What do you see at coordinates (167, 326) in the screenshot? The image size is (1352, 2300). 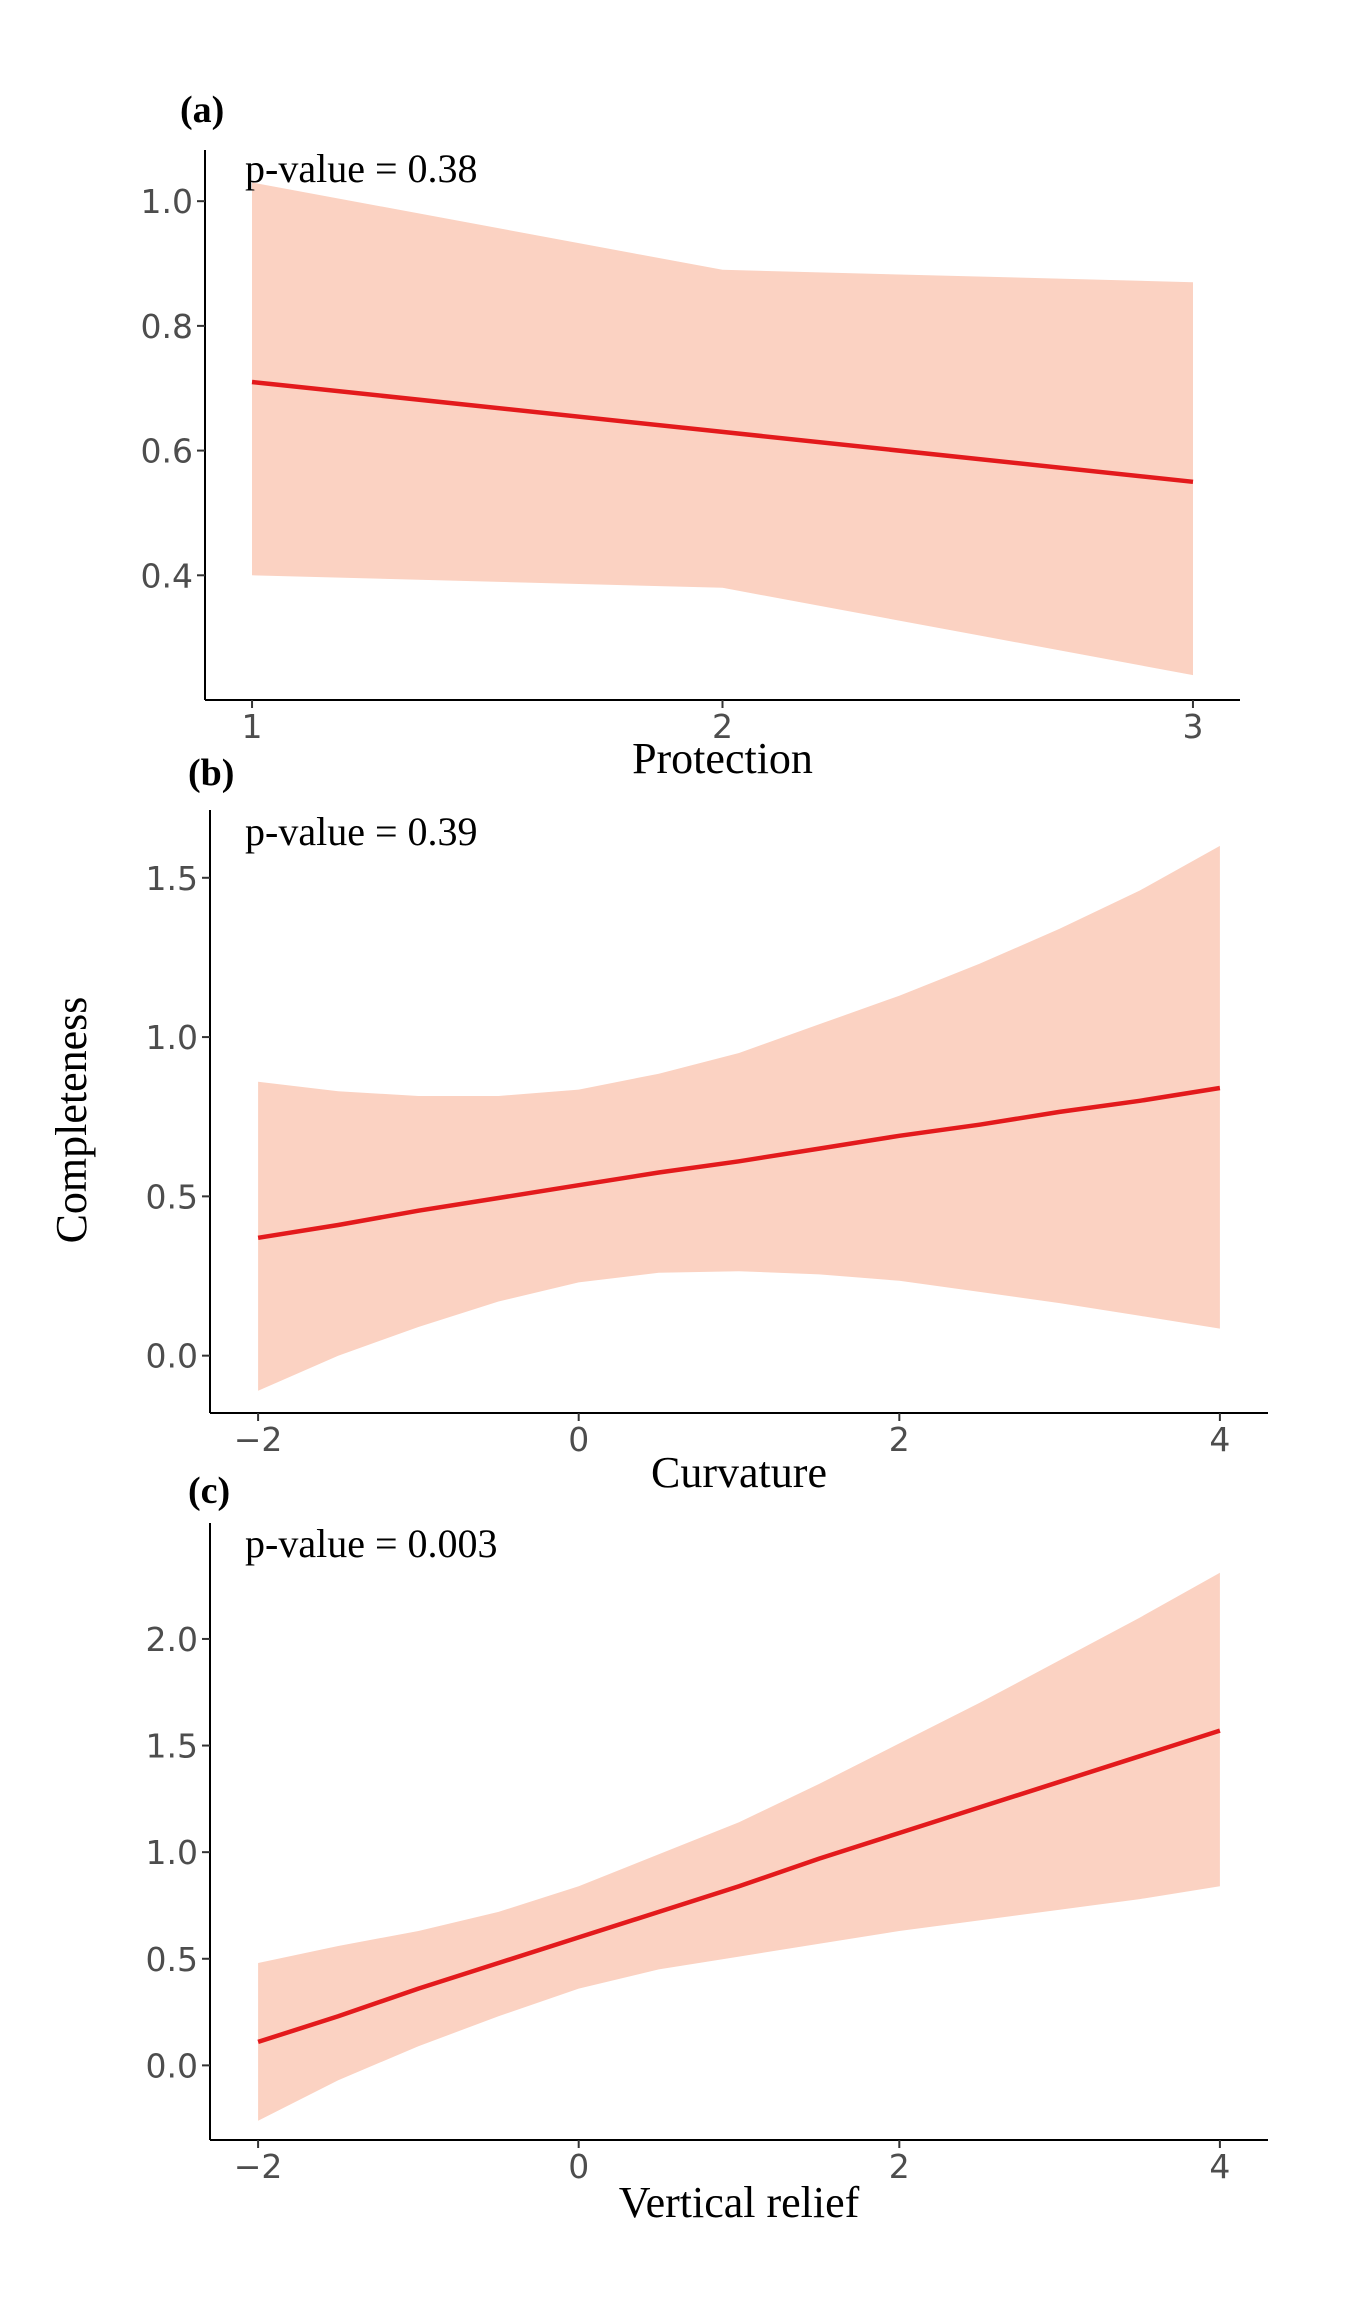 I see `y-tick-label: 0.8` at bounding box center [167, 326].